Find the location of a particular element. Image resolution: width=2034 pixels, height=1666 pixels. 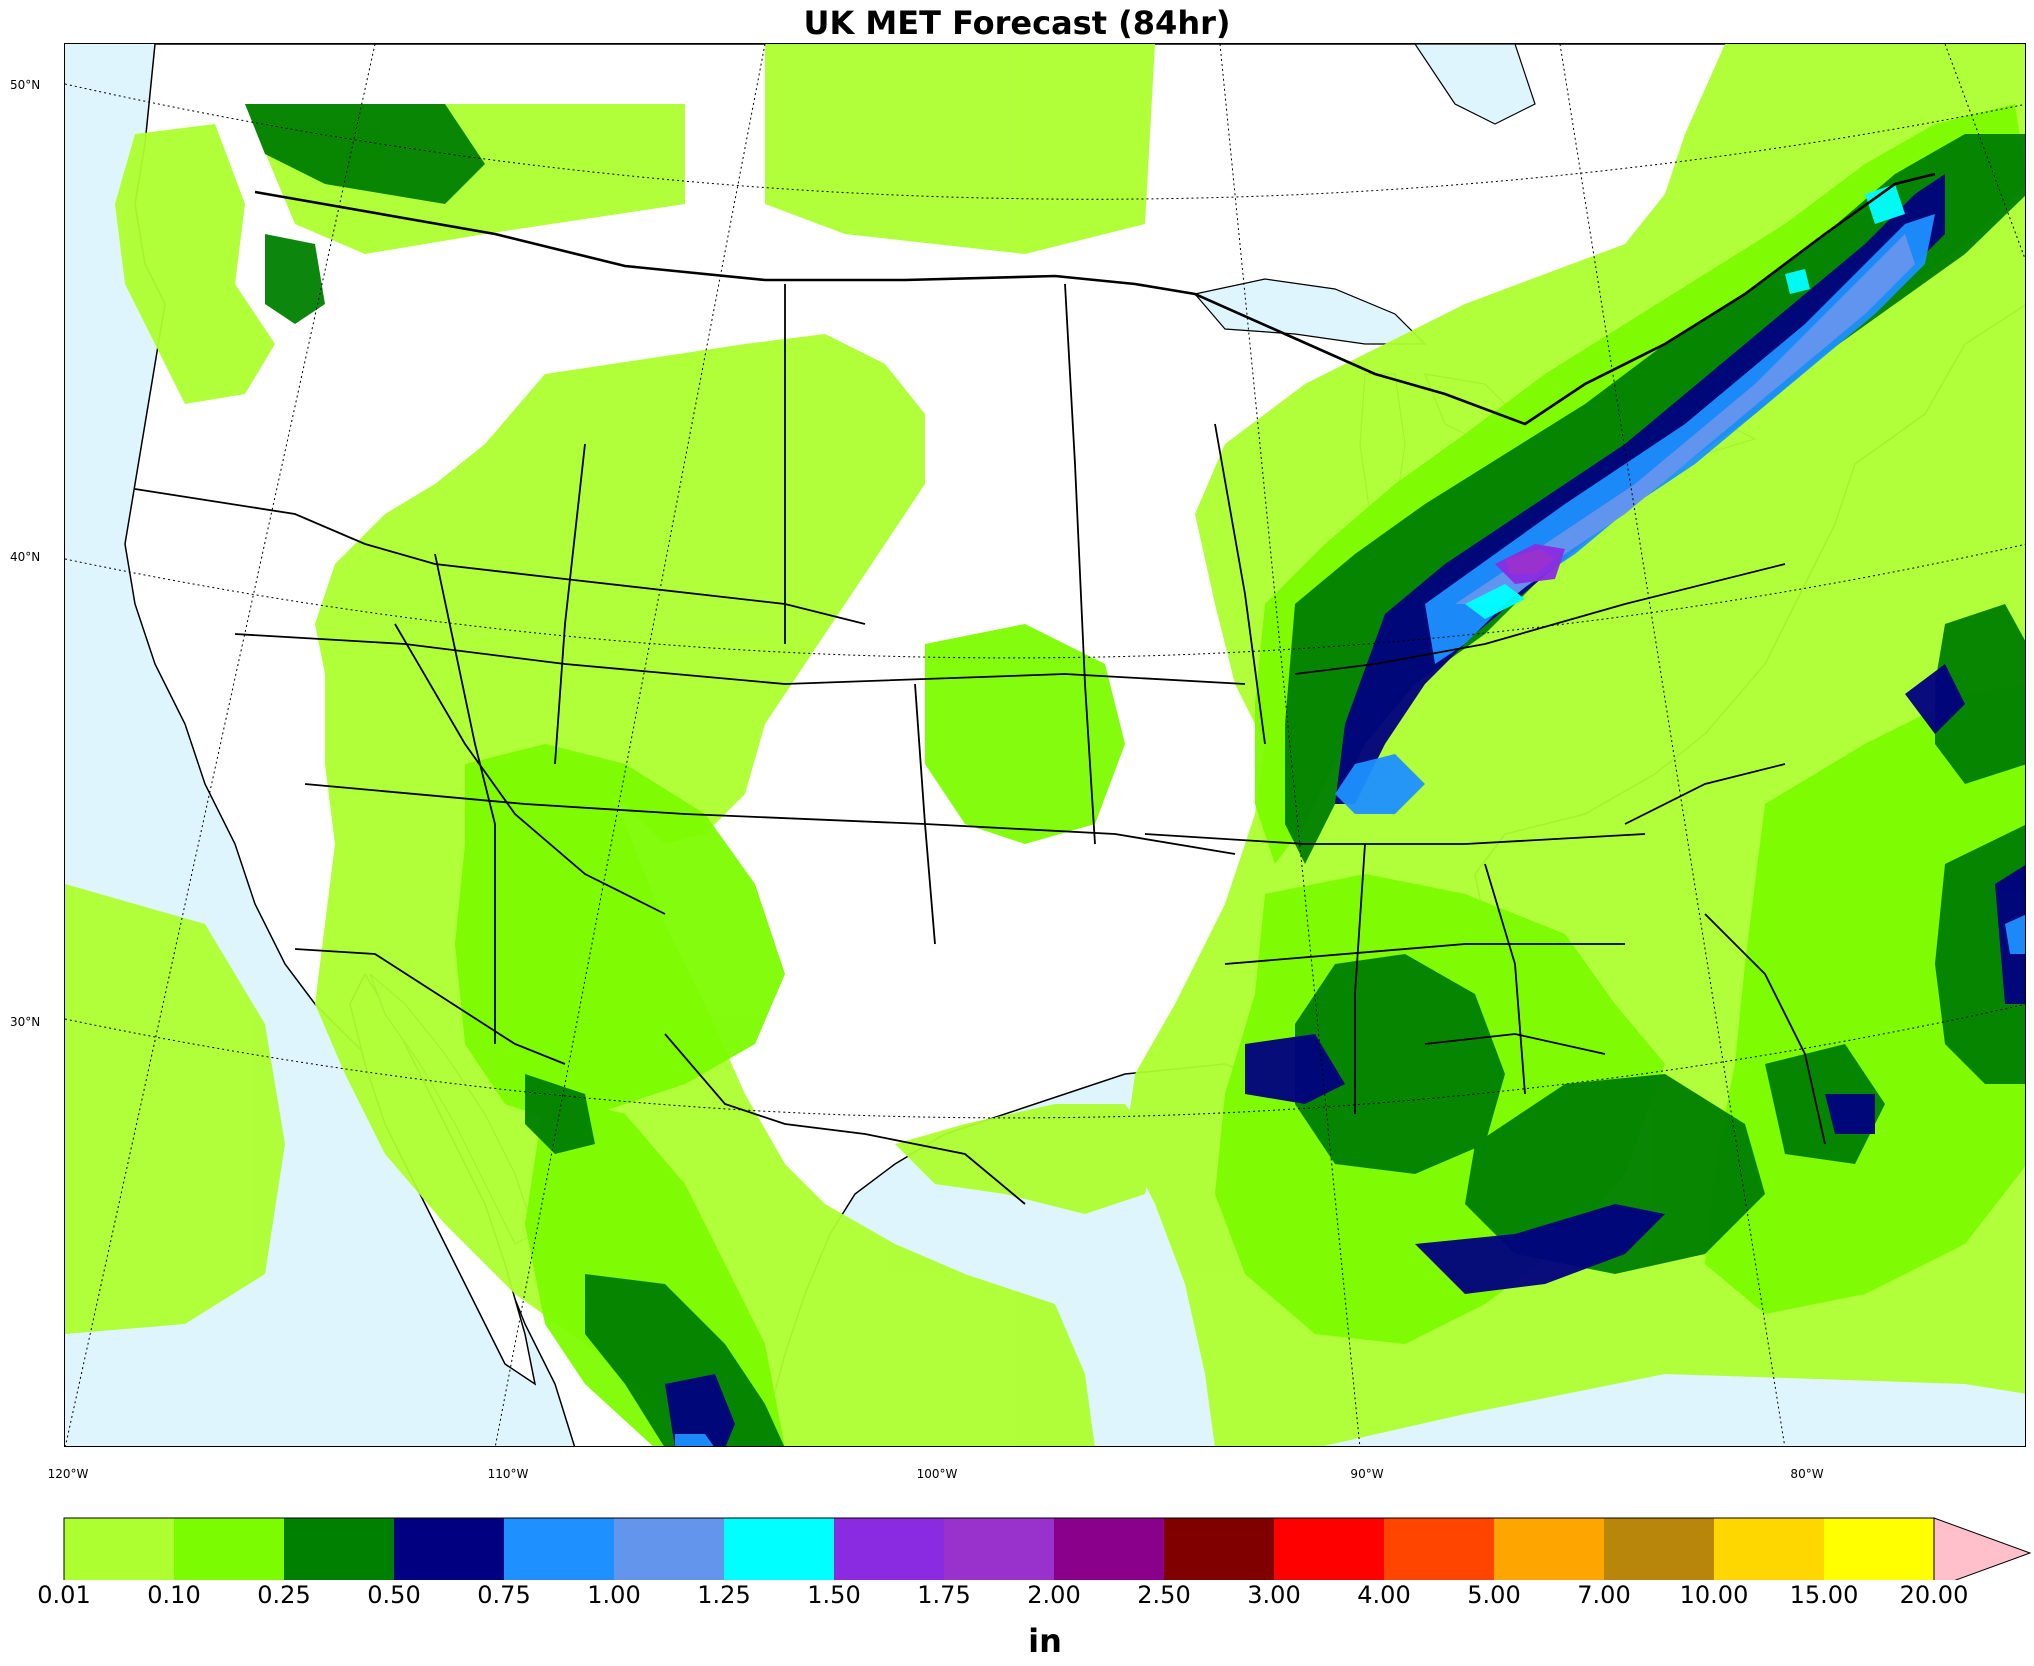

precip-1.75 is located at coordinates (1530, 561).